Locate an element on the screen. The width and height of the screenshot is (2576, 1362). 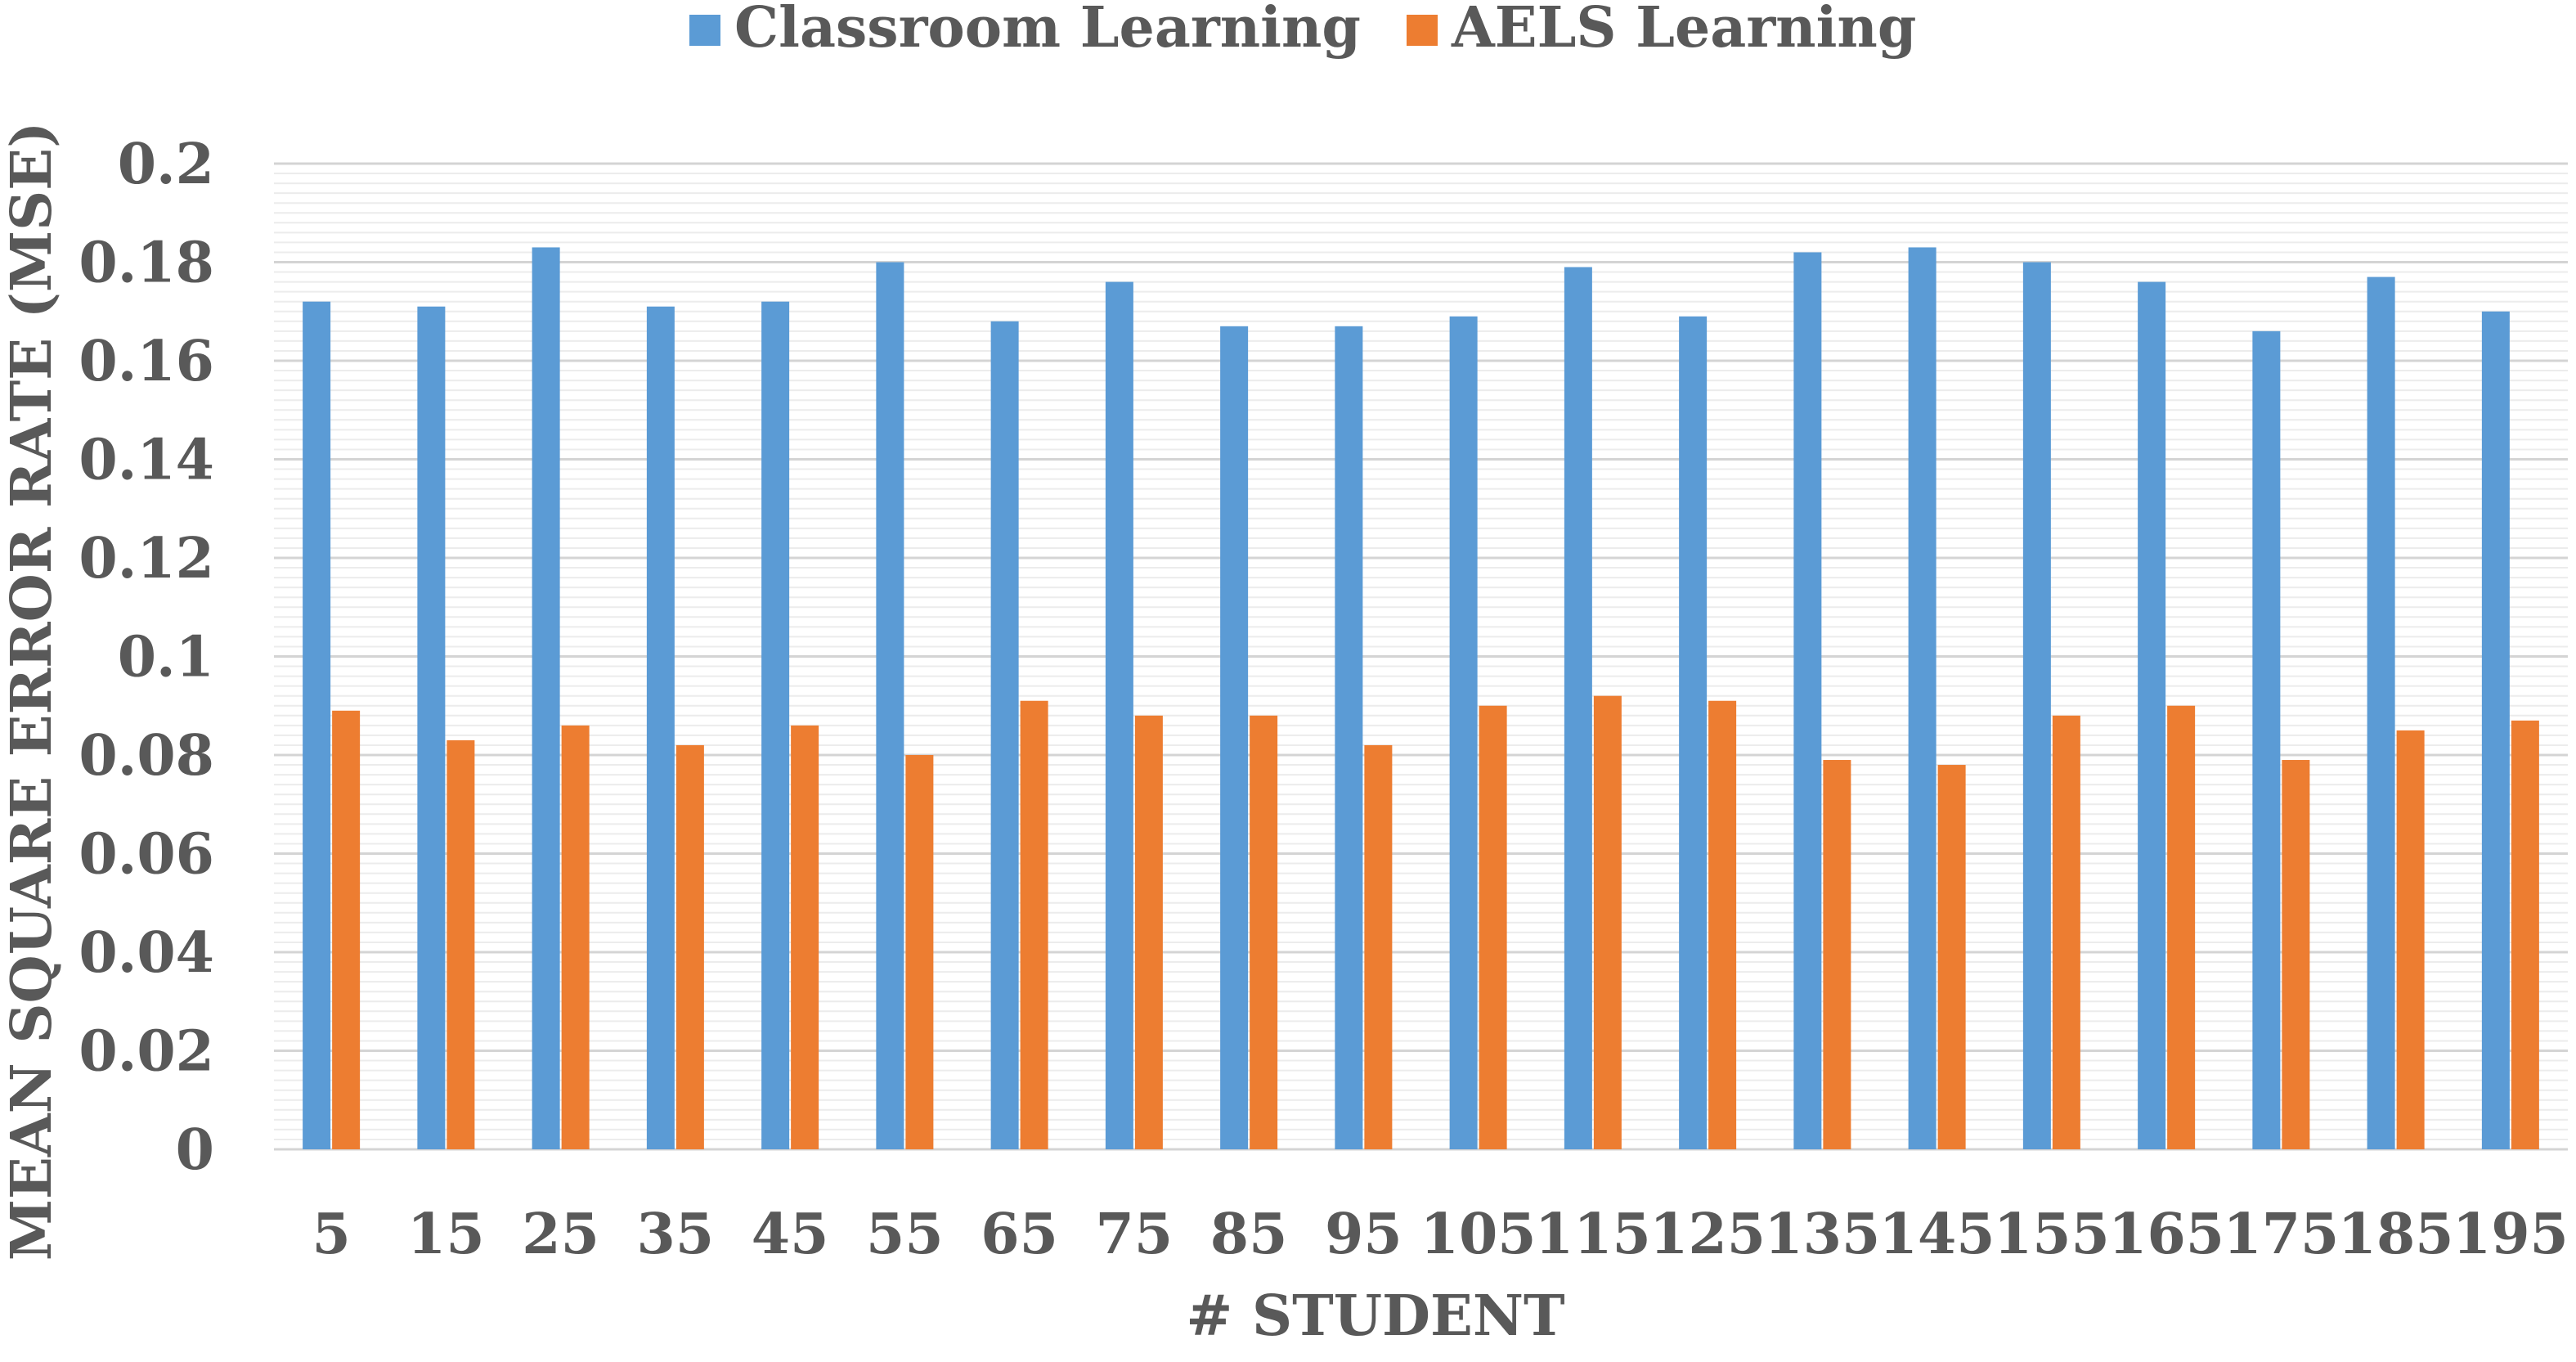
y-tick-label: 0.04 is located at coordinates (146, 953).